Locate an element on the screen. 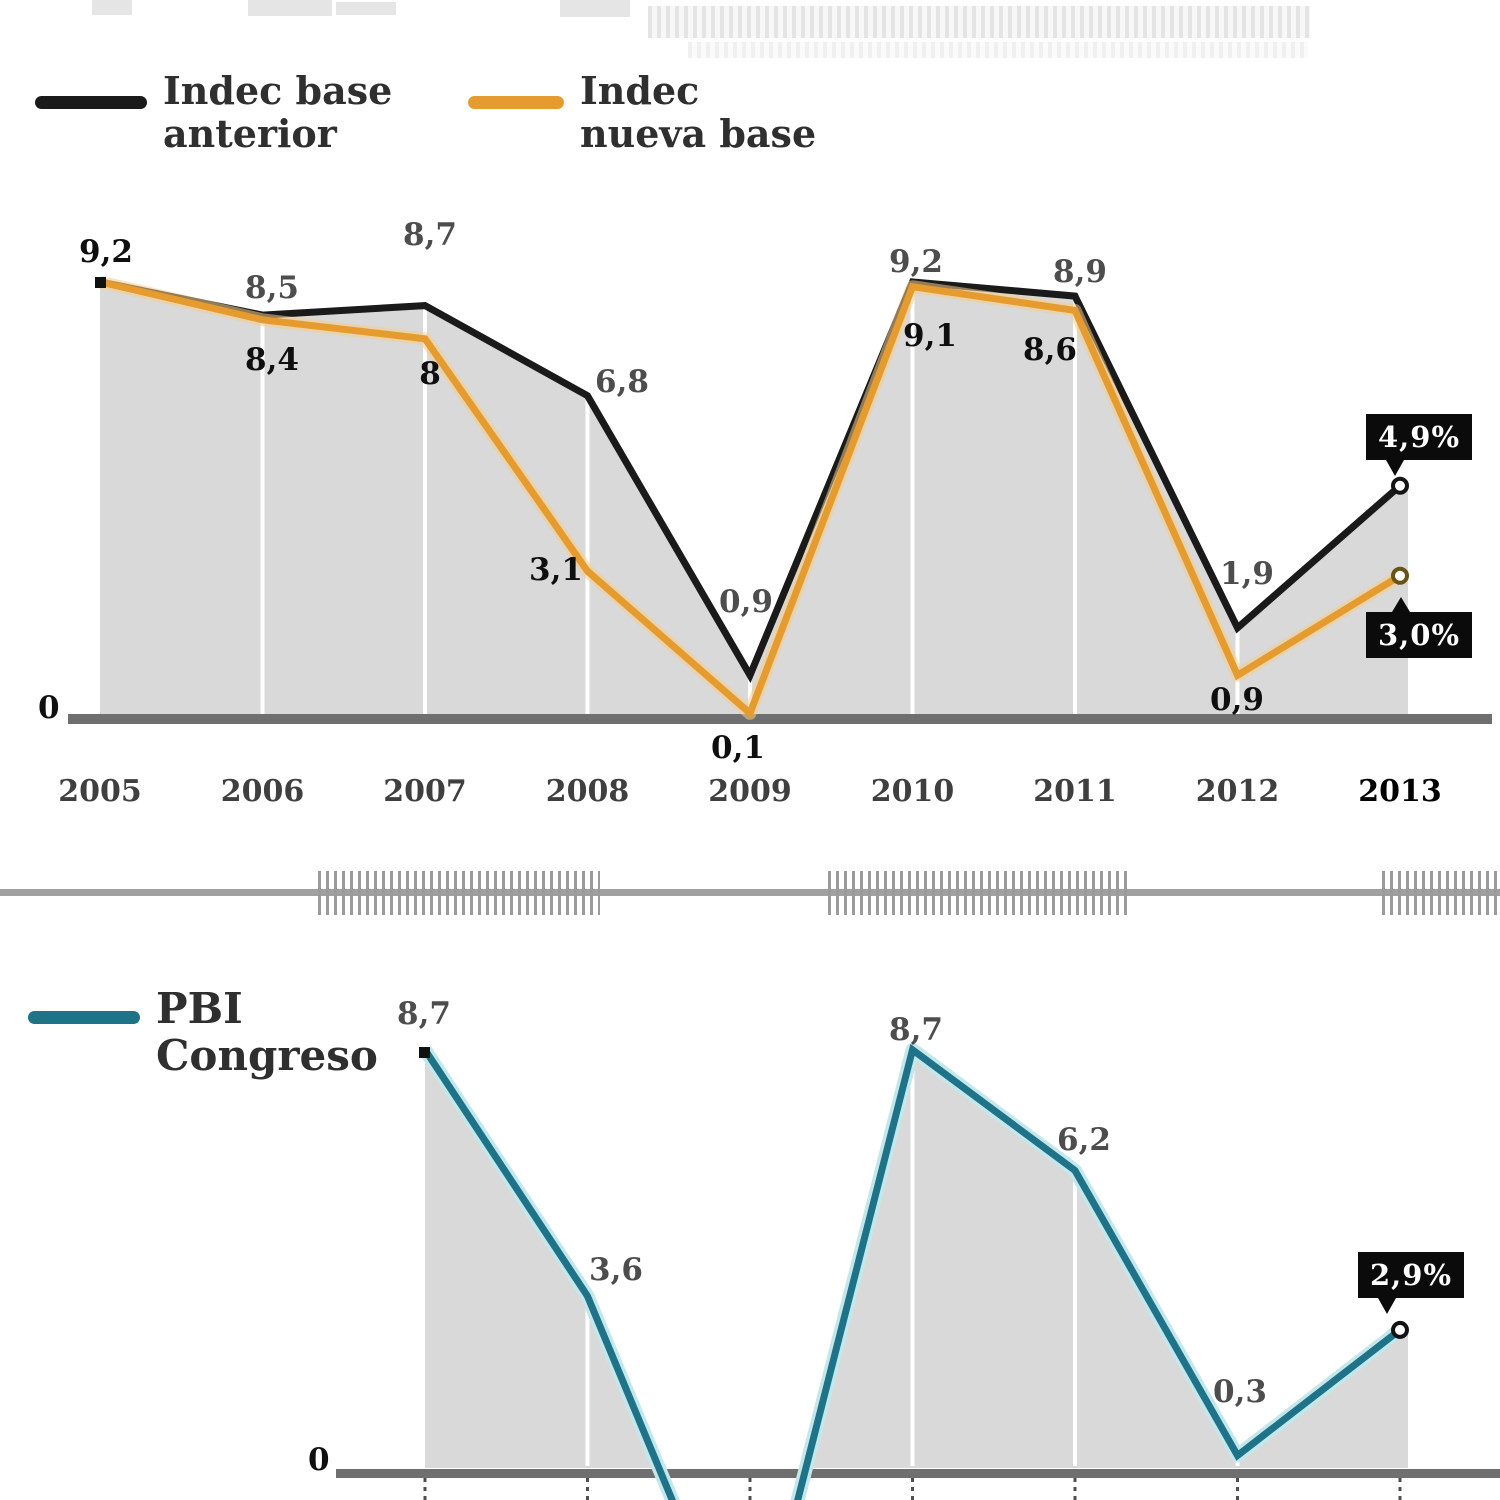  legend-indec-base-anterior: Indec base anterior is located at coordinates (214, 112).